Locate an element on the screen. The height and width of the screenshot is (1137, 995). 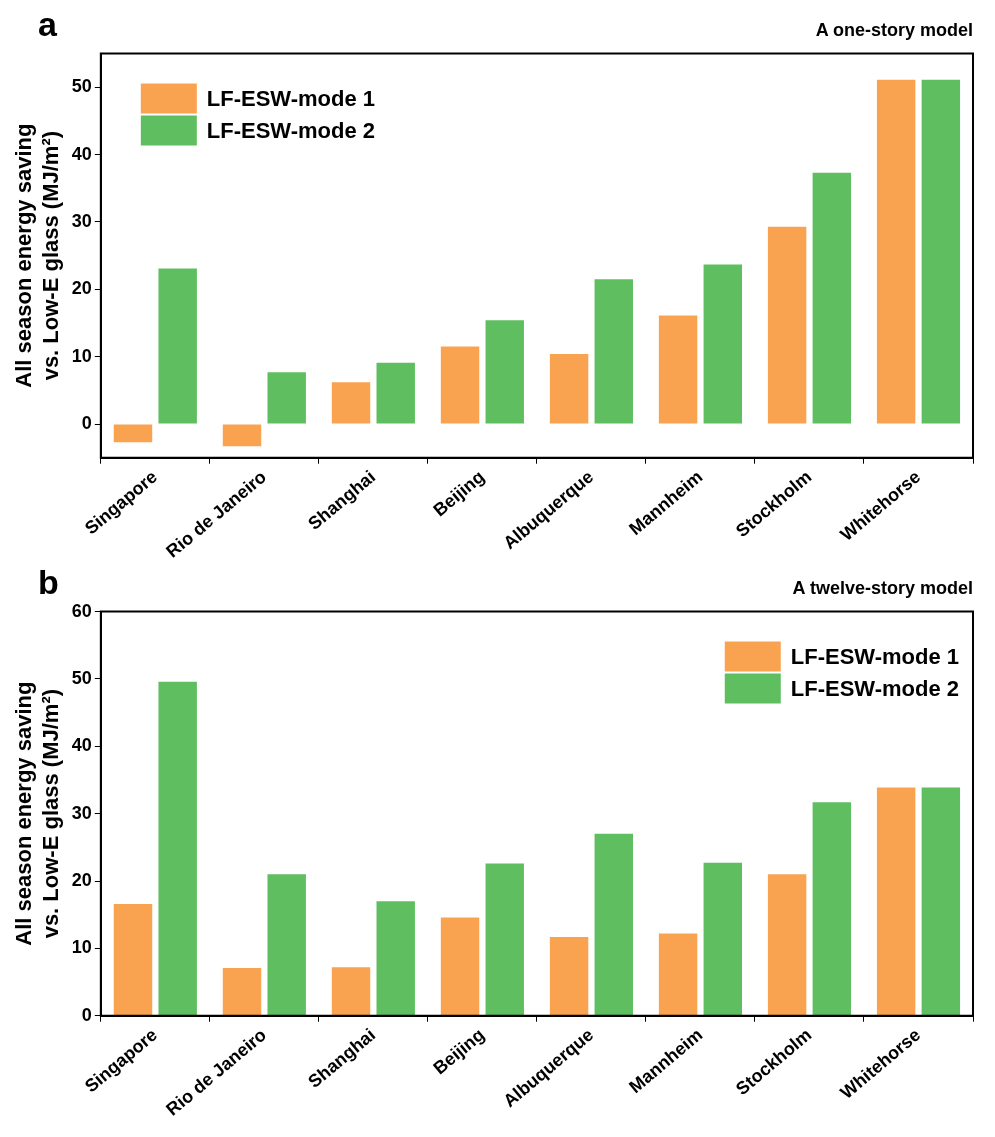
text: b is located at coordinates (48, 582).